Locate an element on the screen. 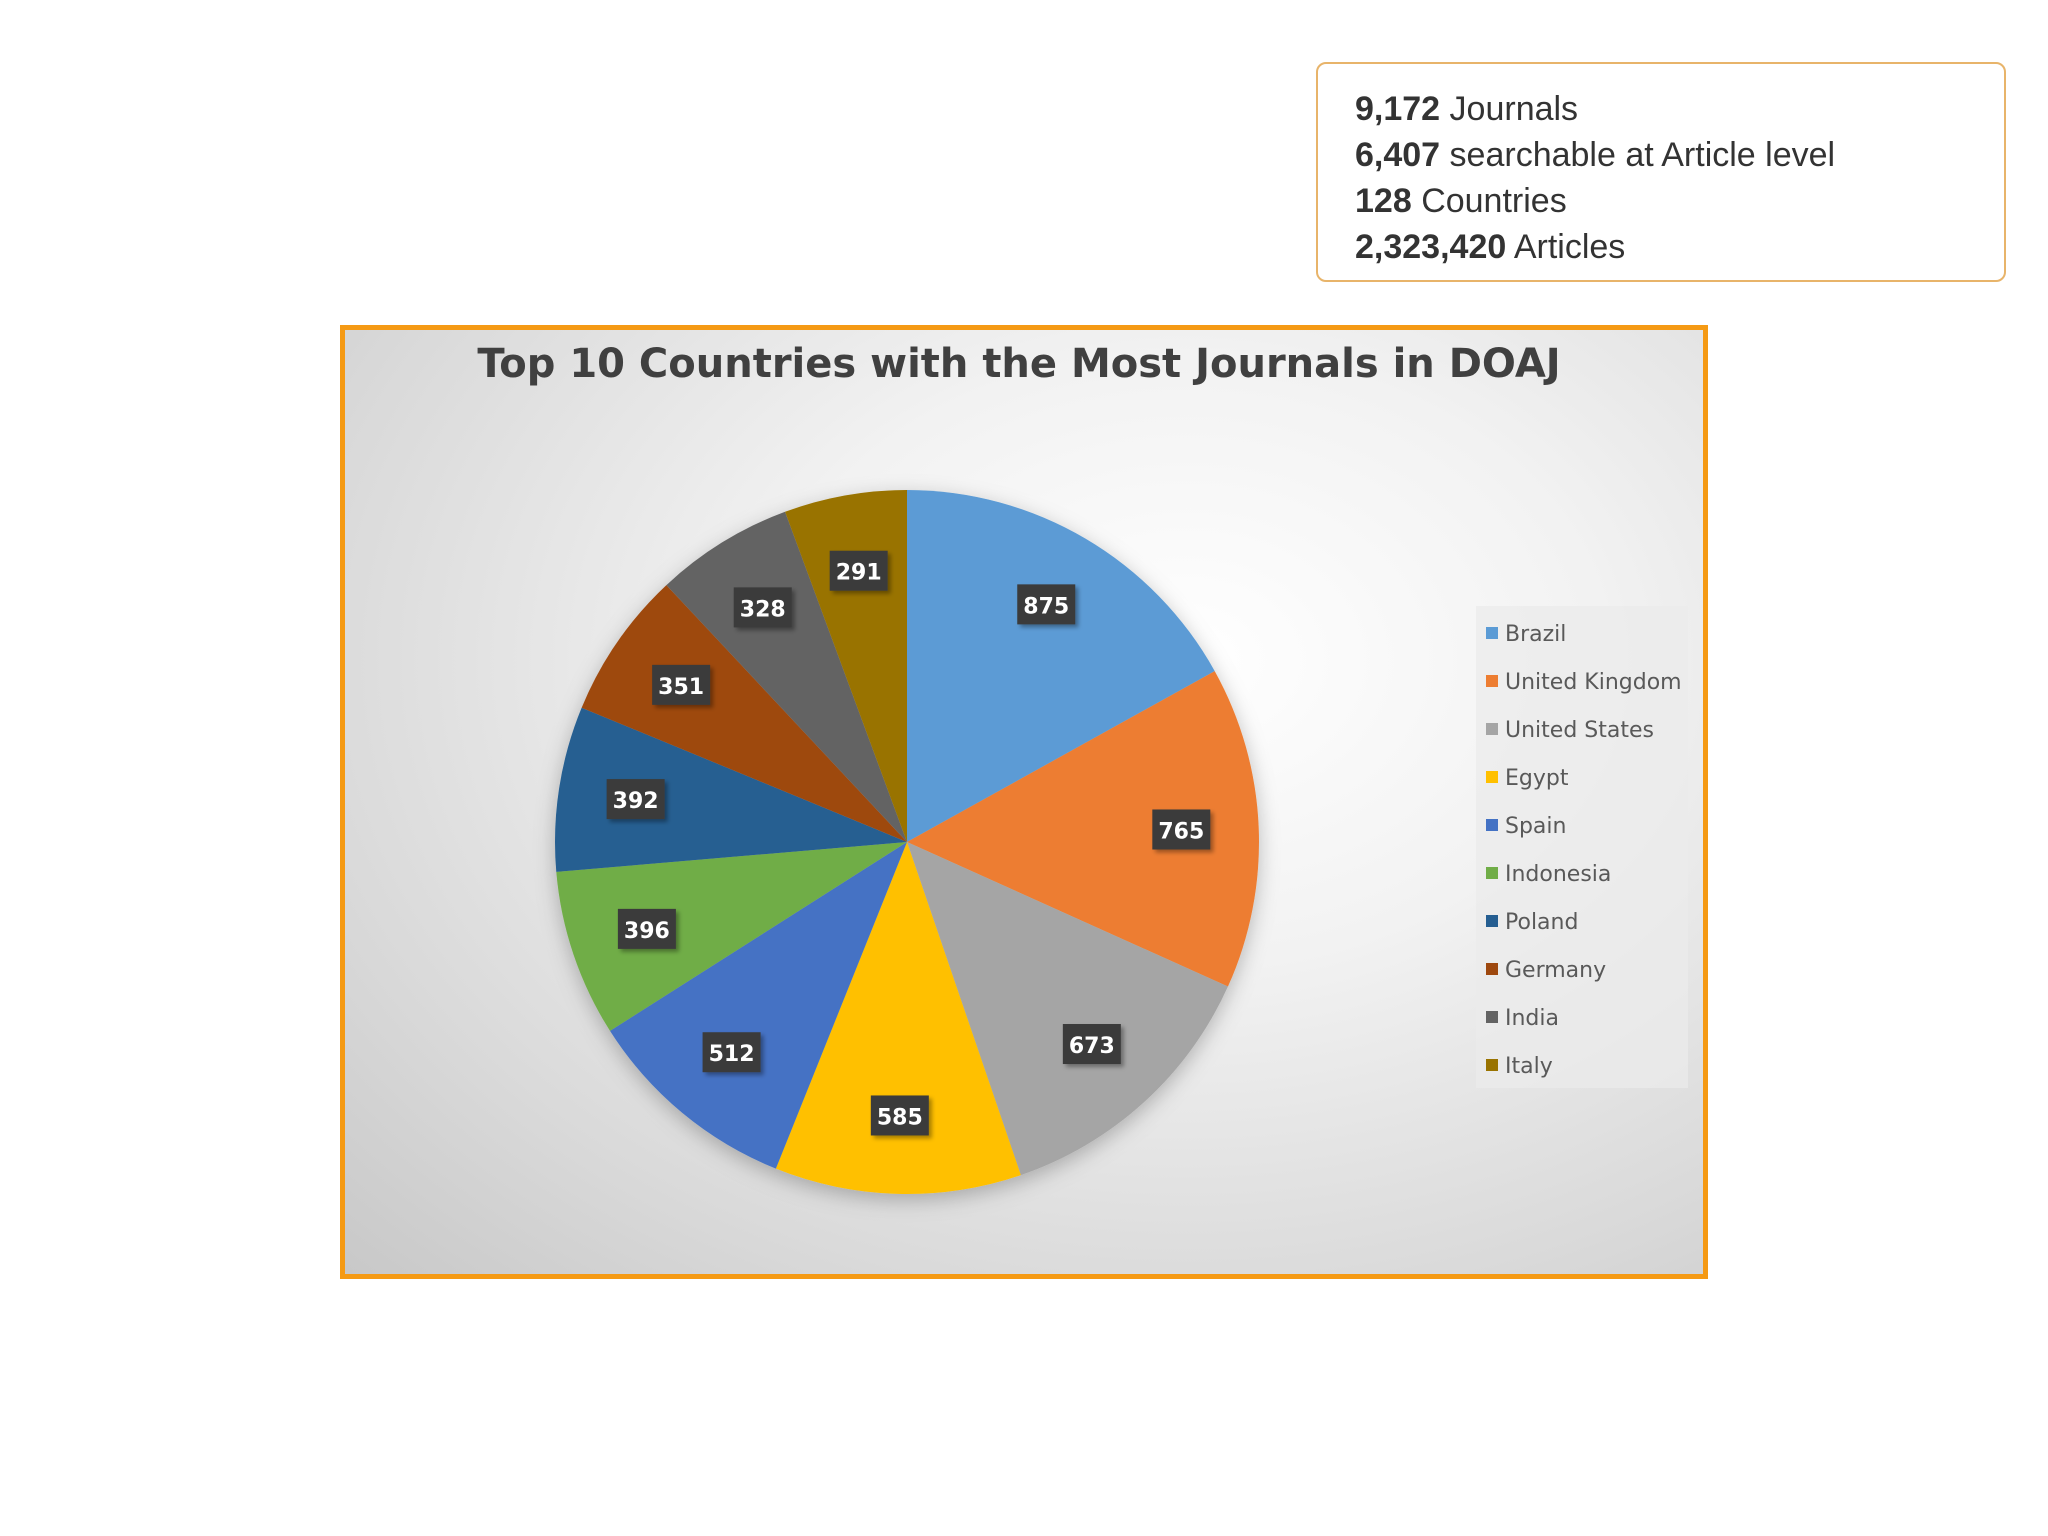  data-label: 351 is located at coordinates (681, 684).